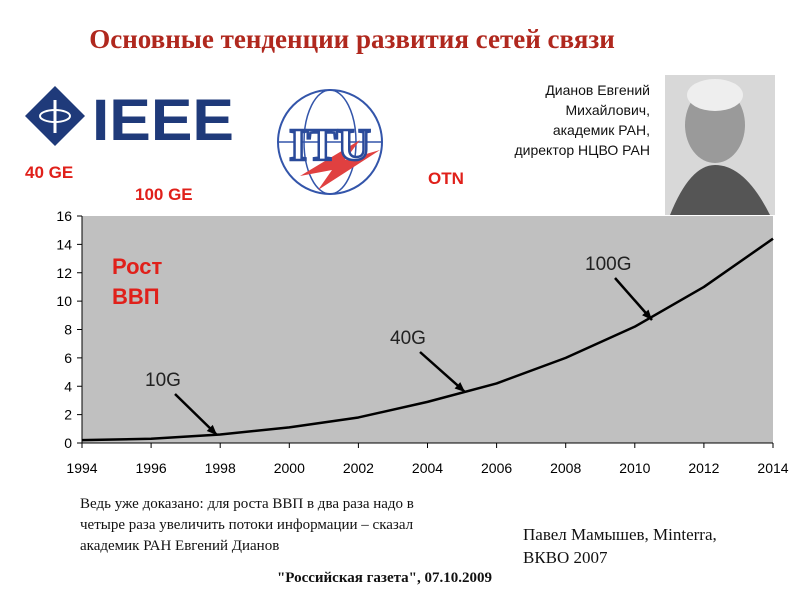 Image resolution: width=800 pixels, height=600 pixels. Describe the element at coordinates (565, 468) in the screenshot. I see `x-tick-label: 2008` at that location.